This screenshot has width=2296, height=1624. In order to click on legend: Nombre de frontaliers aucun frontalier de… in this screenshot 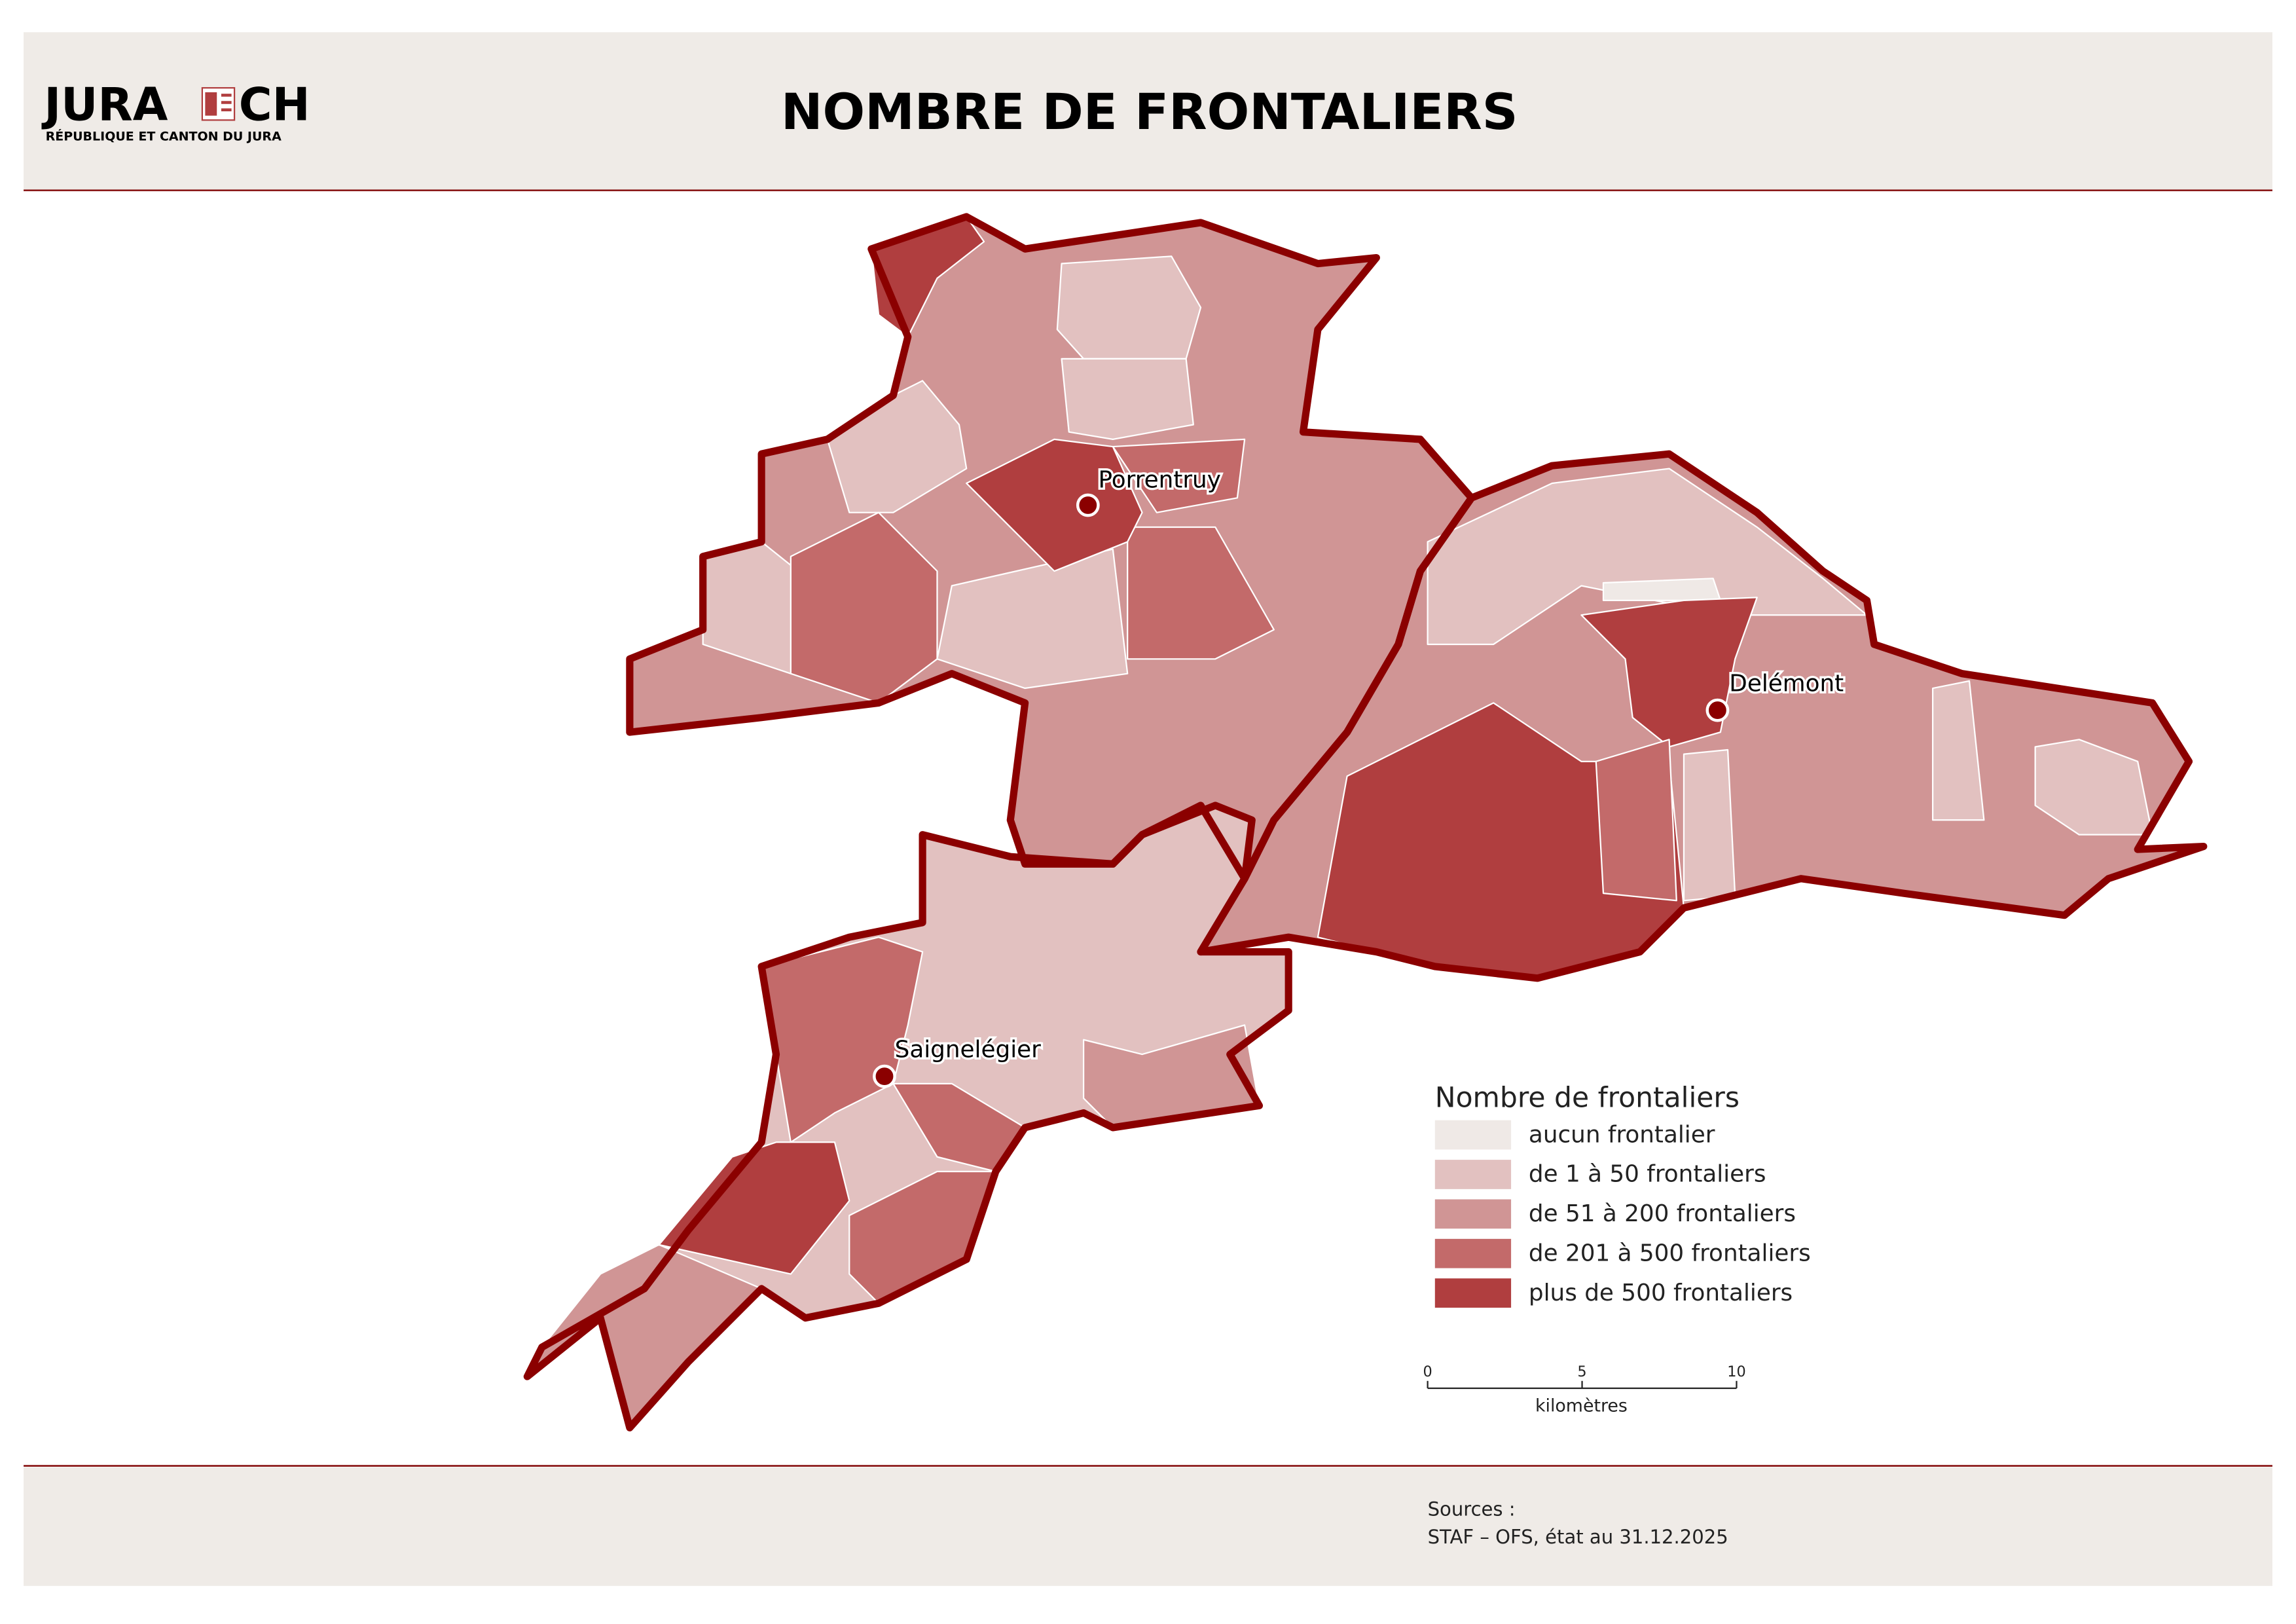, I will do `click(1622, 1195)`.